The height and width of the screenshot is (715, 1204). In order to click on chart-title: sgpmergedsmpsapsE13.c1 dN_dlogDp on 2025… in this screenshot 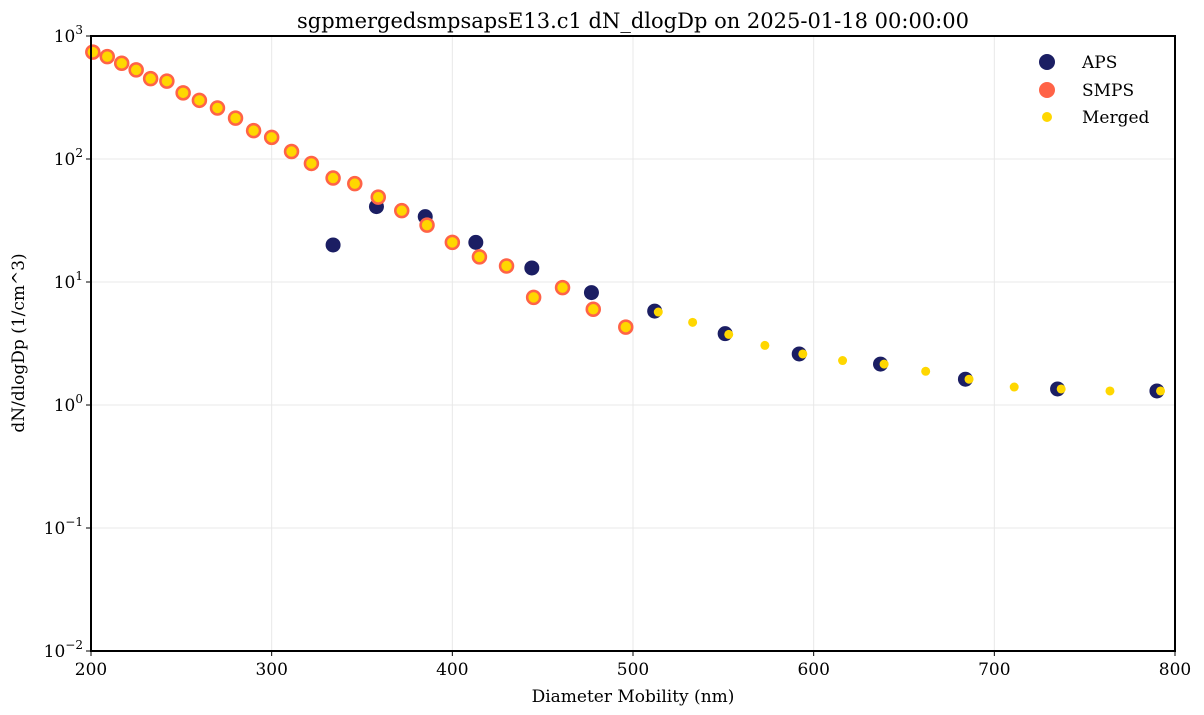, I will do `click(633, 21)`.